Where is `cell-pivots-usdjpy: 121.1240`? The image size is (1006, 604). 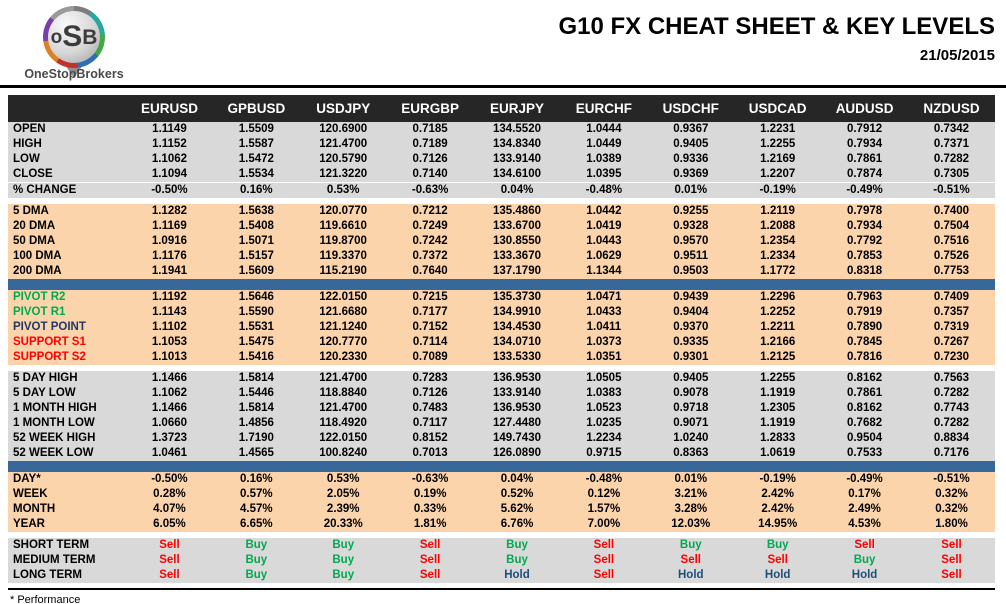
cell-pivots-usdjpy: 121.1240 is located at coordinates (343, 327).